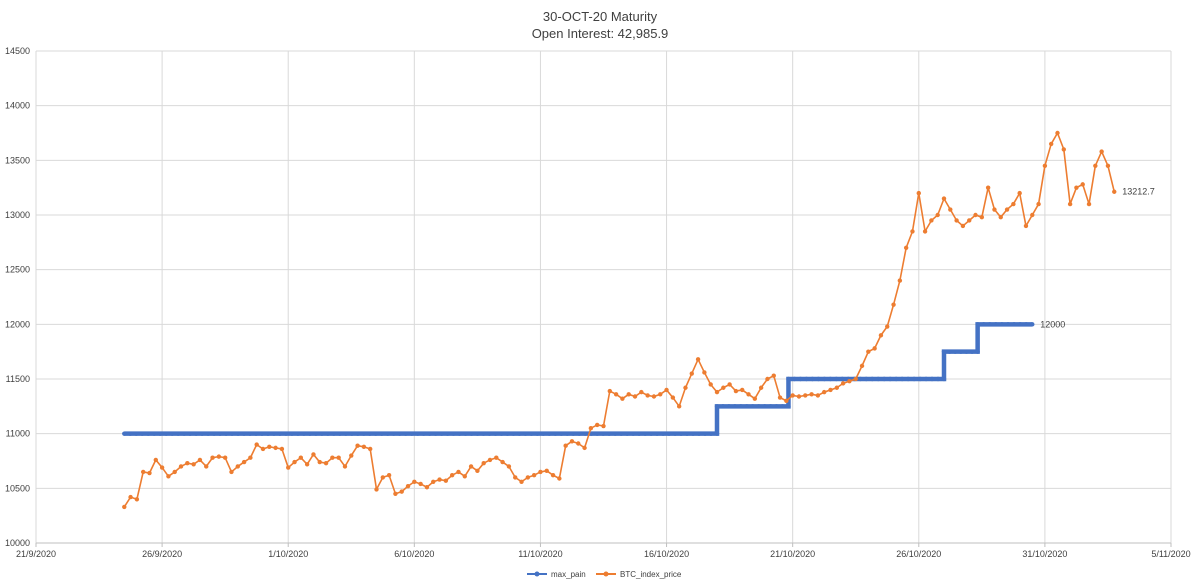 The height and width of the screenshot is (587, 1200). What do you see at coordinates (792, 554) in the screenshot?
I see `x-tick-label: 21/10/2020` at bounding box center [792, 554].